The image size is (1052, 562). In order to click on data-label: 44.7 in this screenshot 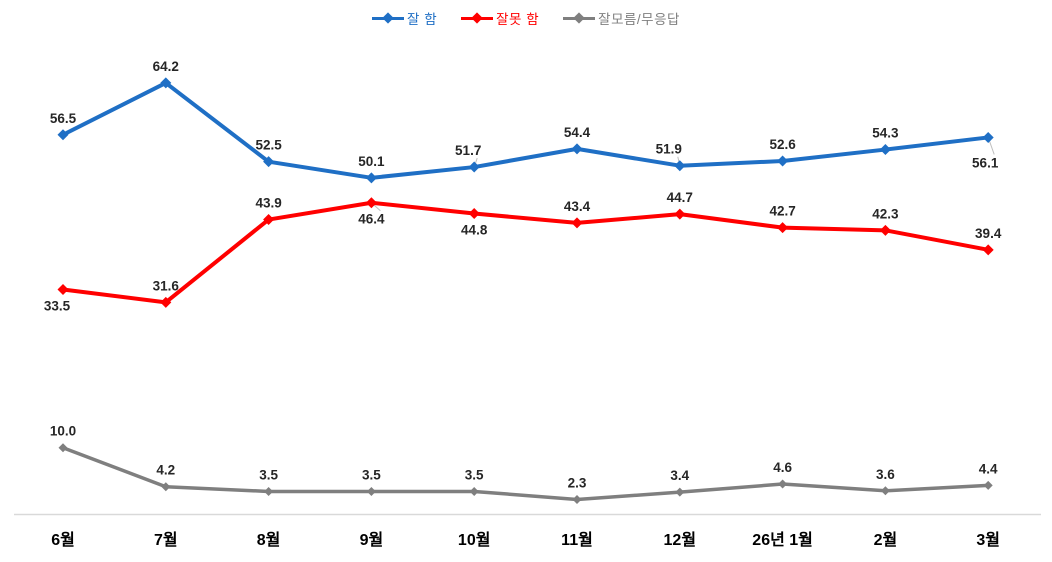, I will do `click(680, 197)`.